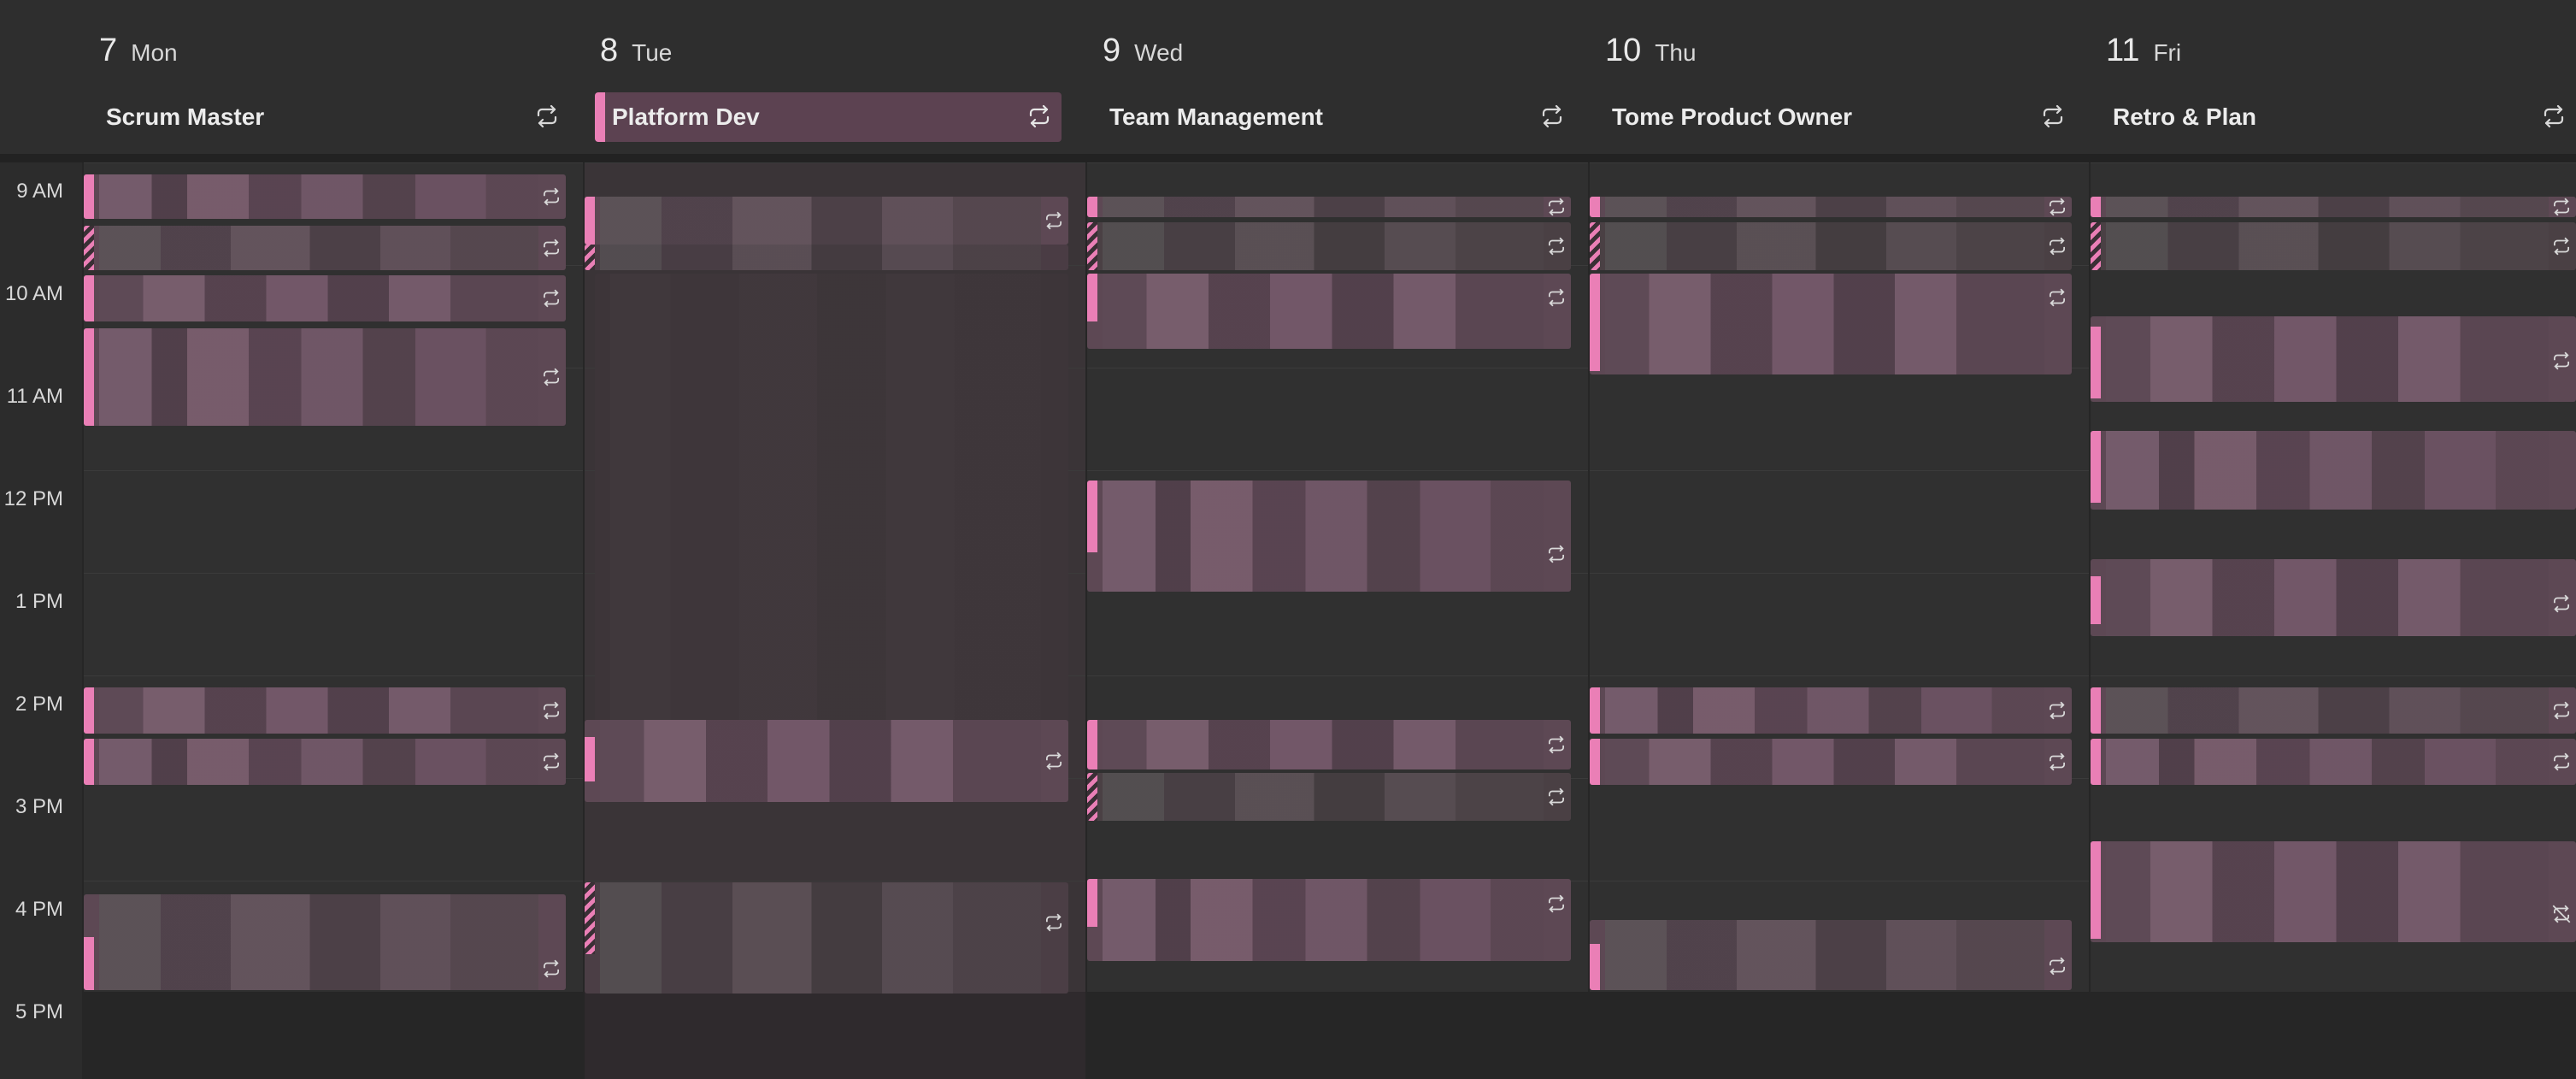 The height and width of the screenshot is (1079, 2576). Describe the element at coordinates (1676, 52) in the screenshot. I see `day-name: Thu` at that location.